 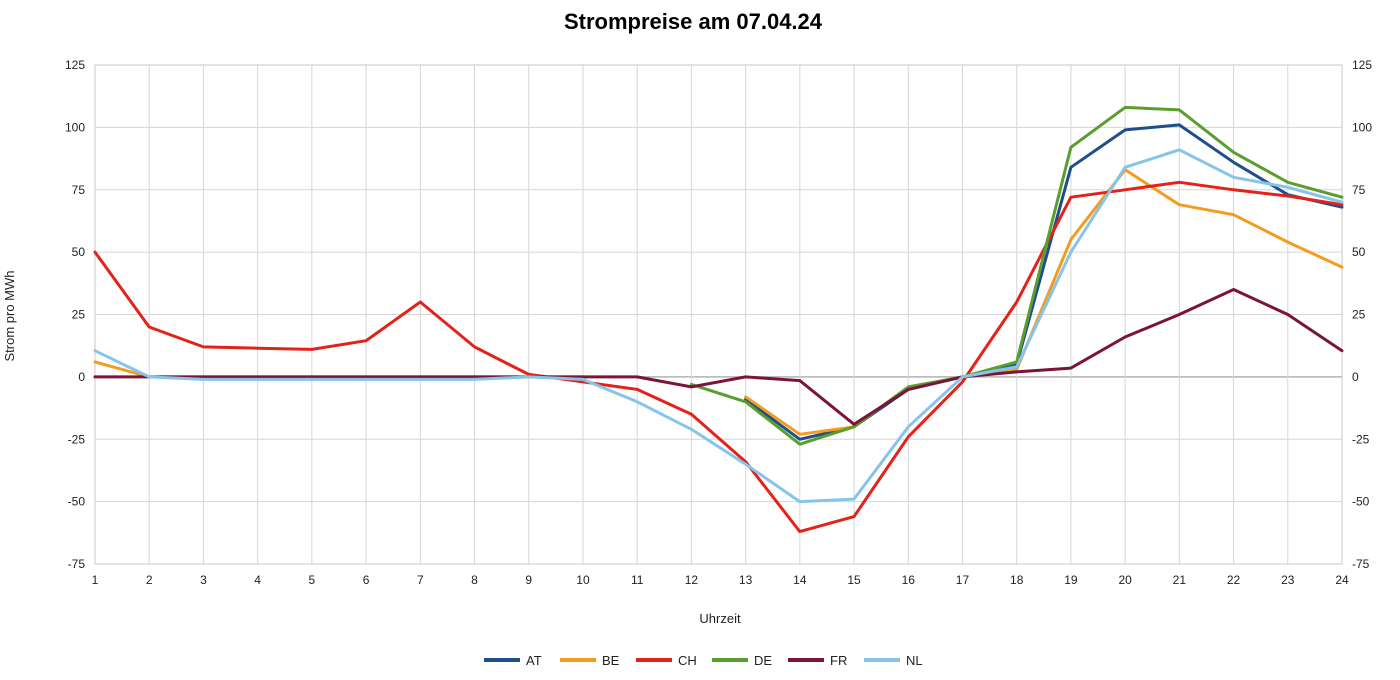 What do you see at coordinates (746, 580) in the screenshot?
I see `x-tick-label: 13` at bounding box center [746, 580].